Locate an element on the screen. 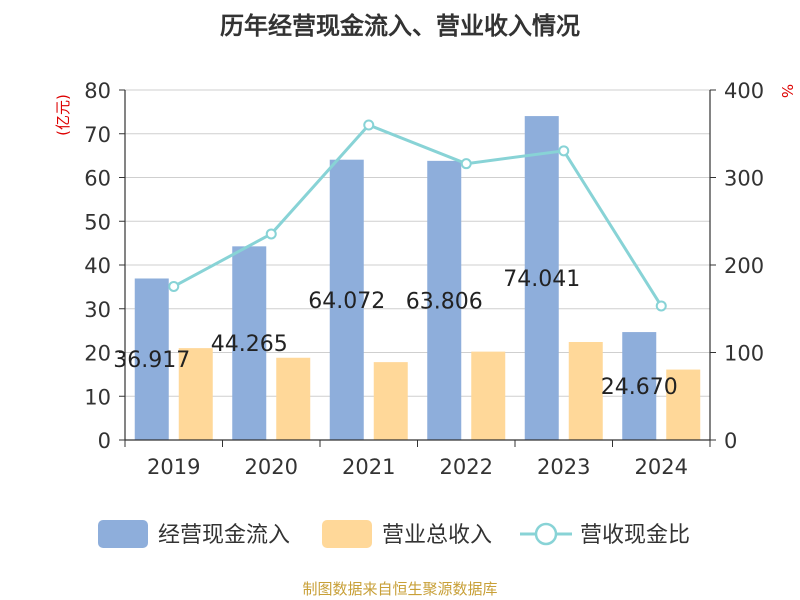 This screenshot has height=600, width=800. cash-inflow-data-label: 64.072 is located at coordinates (346, 301).